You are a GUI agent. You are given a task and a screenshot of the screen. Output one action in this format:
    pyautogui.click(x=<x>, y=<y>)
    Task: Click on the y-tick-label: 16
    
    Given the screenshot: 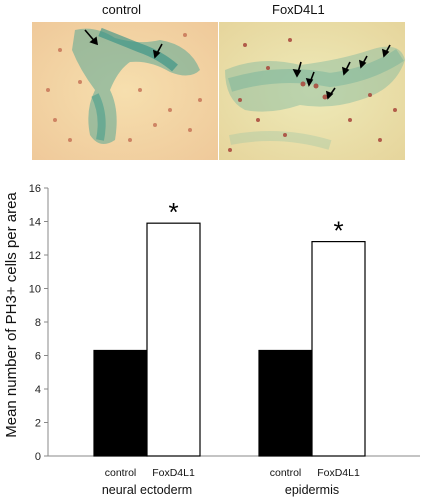 What is the action you would take?
    pyautogui.click(x=35, y=189)
    